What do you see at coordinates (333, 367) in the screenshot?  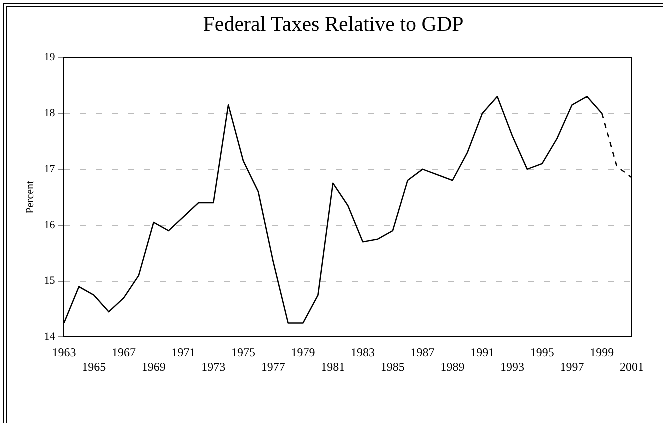 I see `x-tick-label: 1981` at bounding box center [333, 367].